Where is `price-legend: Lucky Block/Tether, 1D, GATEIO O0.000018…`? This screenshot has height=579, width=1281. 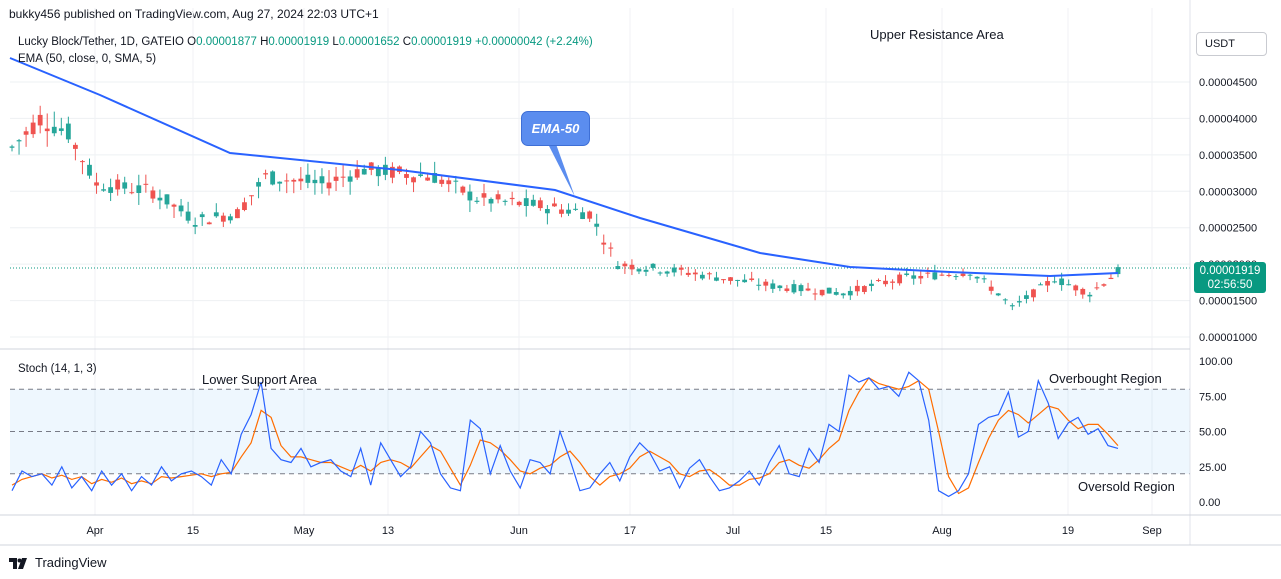
price-legend: Lucky Block/Tether, 1D, GATEIO O0.000018… is located at coordinates (305, 42).